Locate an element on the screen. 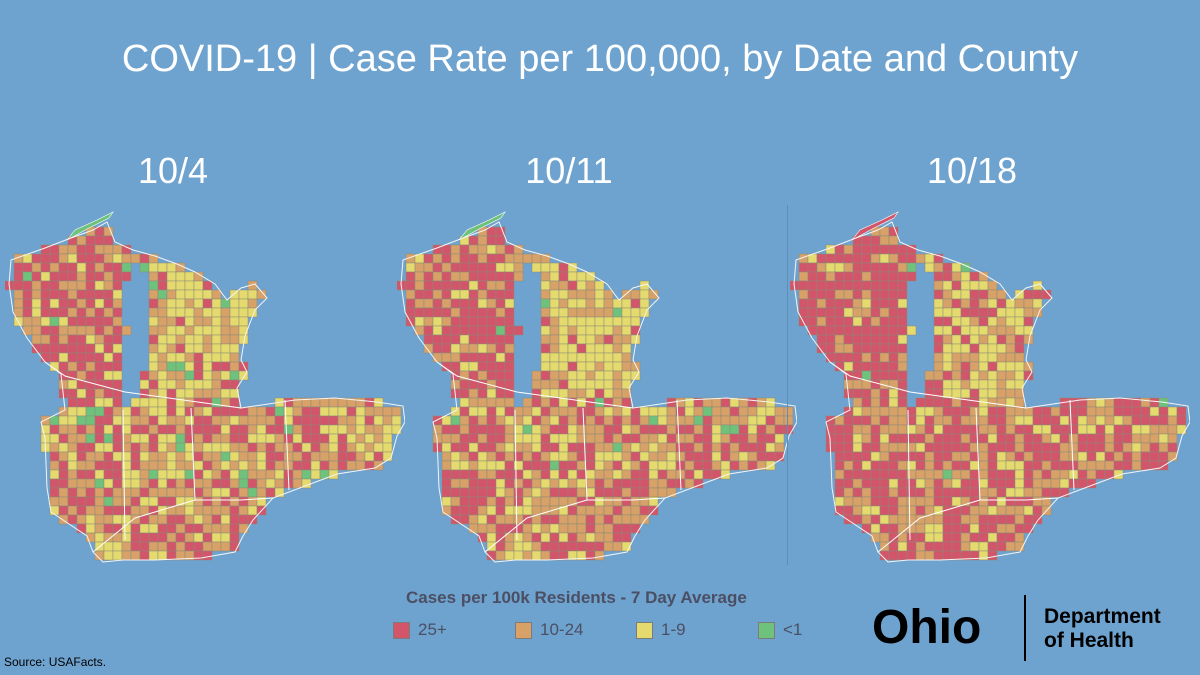 The image size is (1200, 675). date-label-3: 10/18 is located at coordinates (972, 170).